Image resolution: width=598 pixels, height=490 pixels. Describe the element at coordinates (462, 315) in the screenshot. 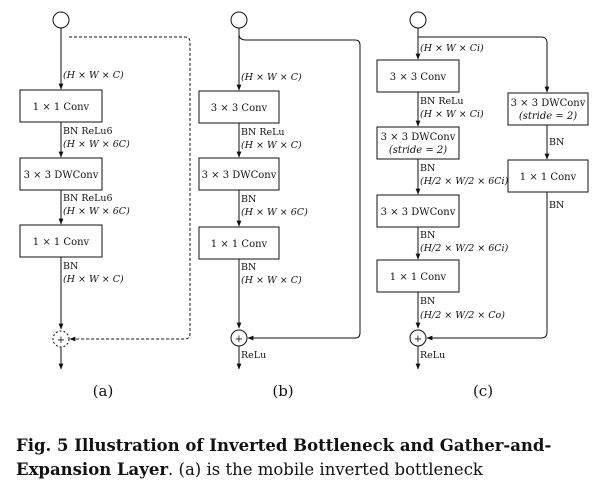

I see `edge-label: (H/2 × W/2 × Co)` at that location.